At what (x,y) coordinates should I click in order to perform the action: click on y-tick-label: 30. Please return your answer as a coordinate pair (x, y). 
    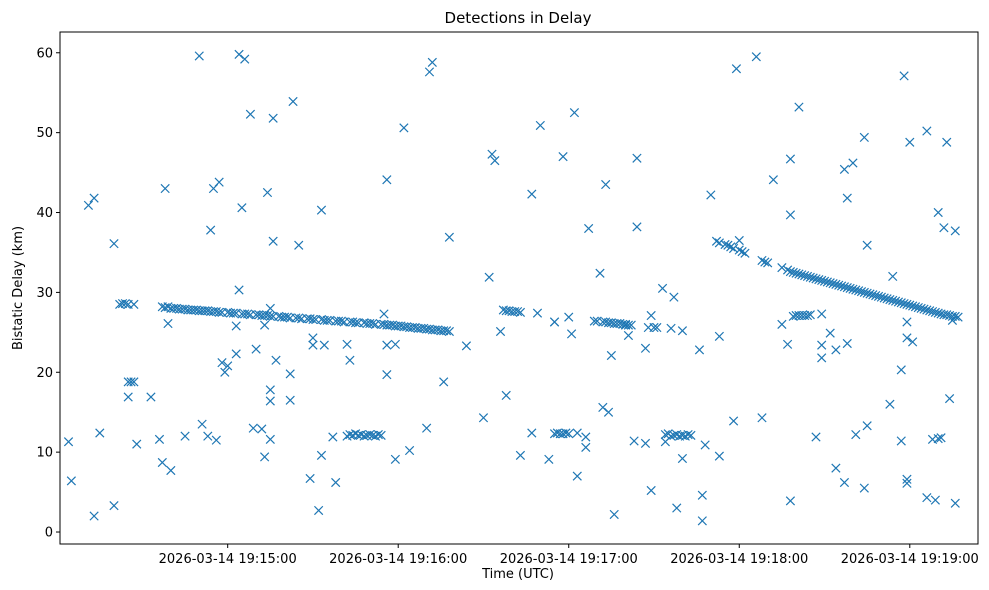
    Looking at the image, I should click on (44, 293).